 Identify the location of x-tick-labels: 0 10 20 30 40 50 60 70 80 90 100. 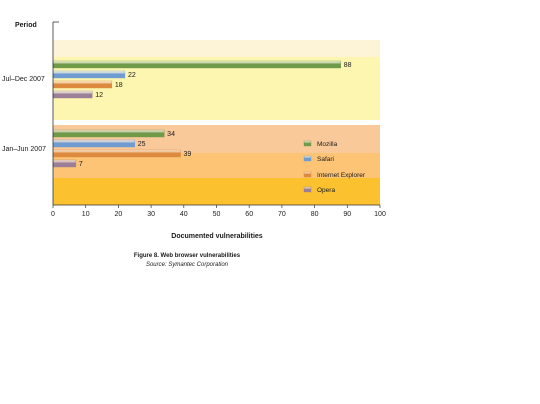
(218, 214).